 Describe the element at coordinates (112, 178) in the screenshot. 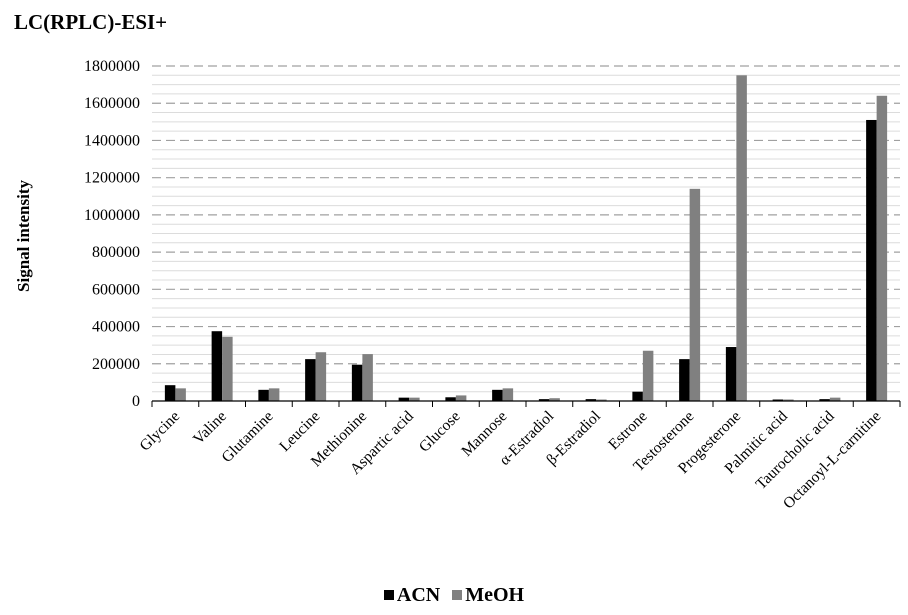

I see `y-tick-label: 1200000` at that location.